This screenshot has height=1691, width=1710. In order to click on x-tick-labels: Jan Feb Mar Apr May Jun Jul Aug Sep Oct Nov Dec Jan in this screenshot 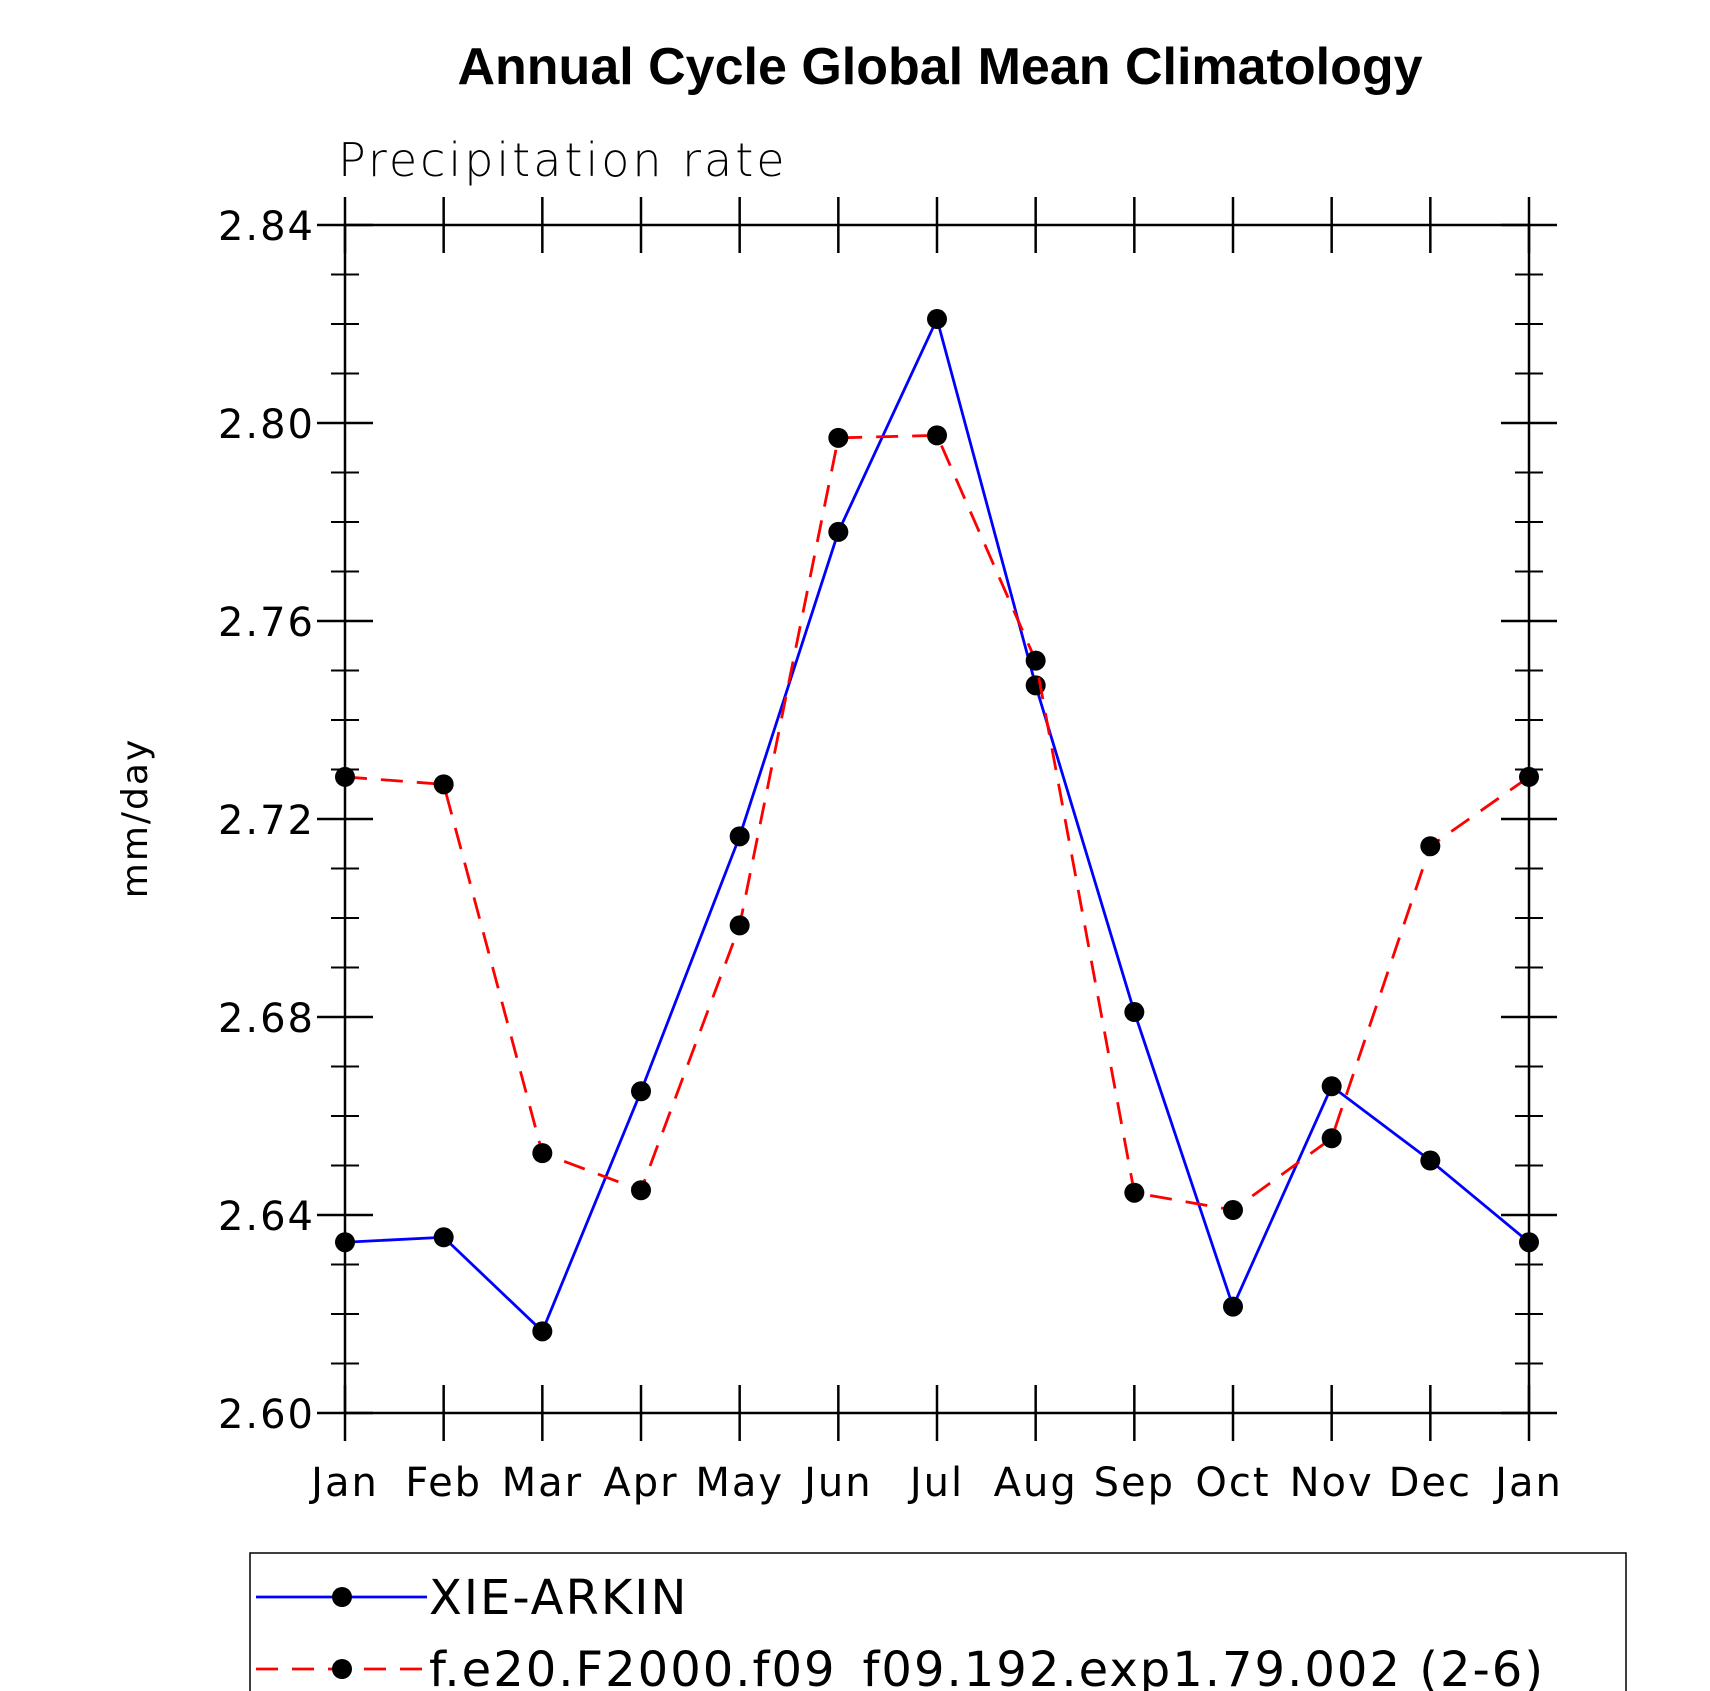, I will do `click(935, 1483)`.